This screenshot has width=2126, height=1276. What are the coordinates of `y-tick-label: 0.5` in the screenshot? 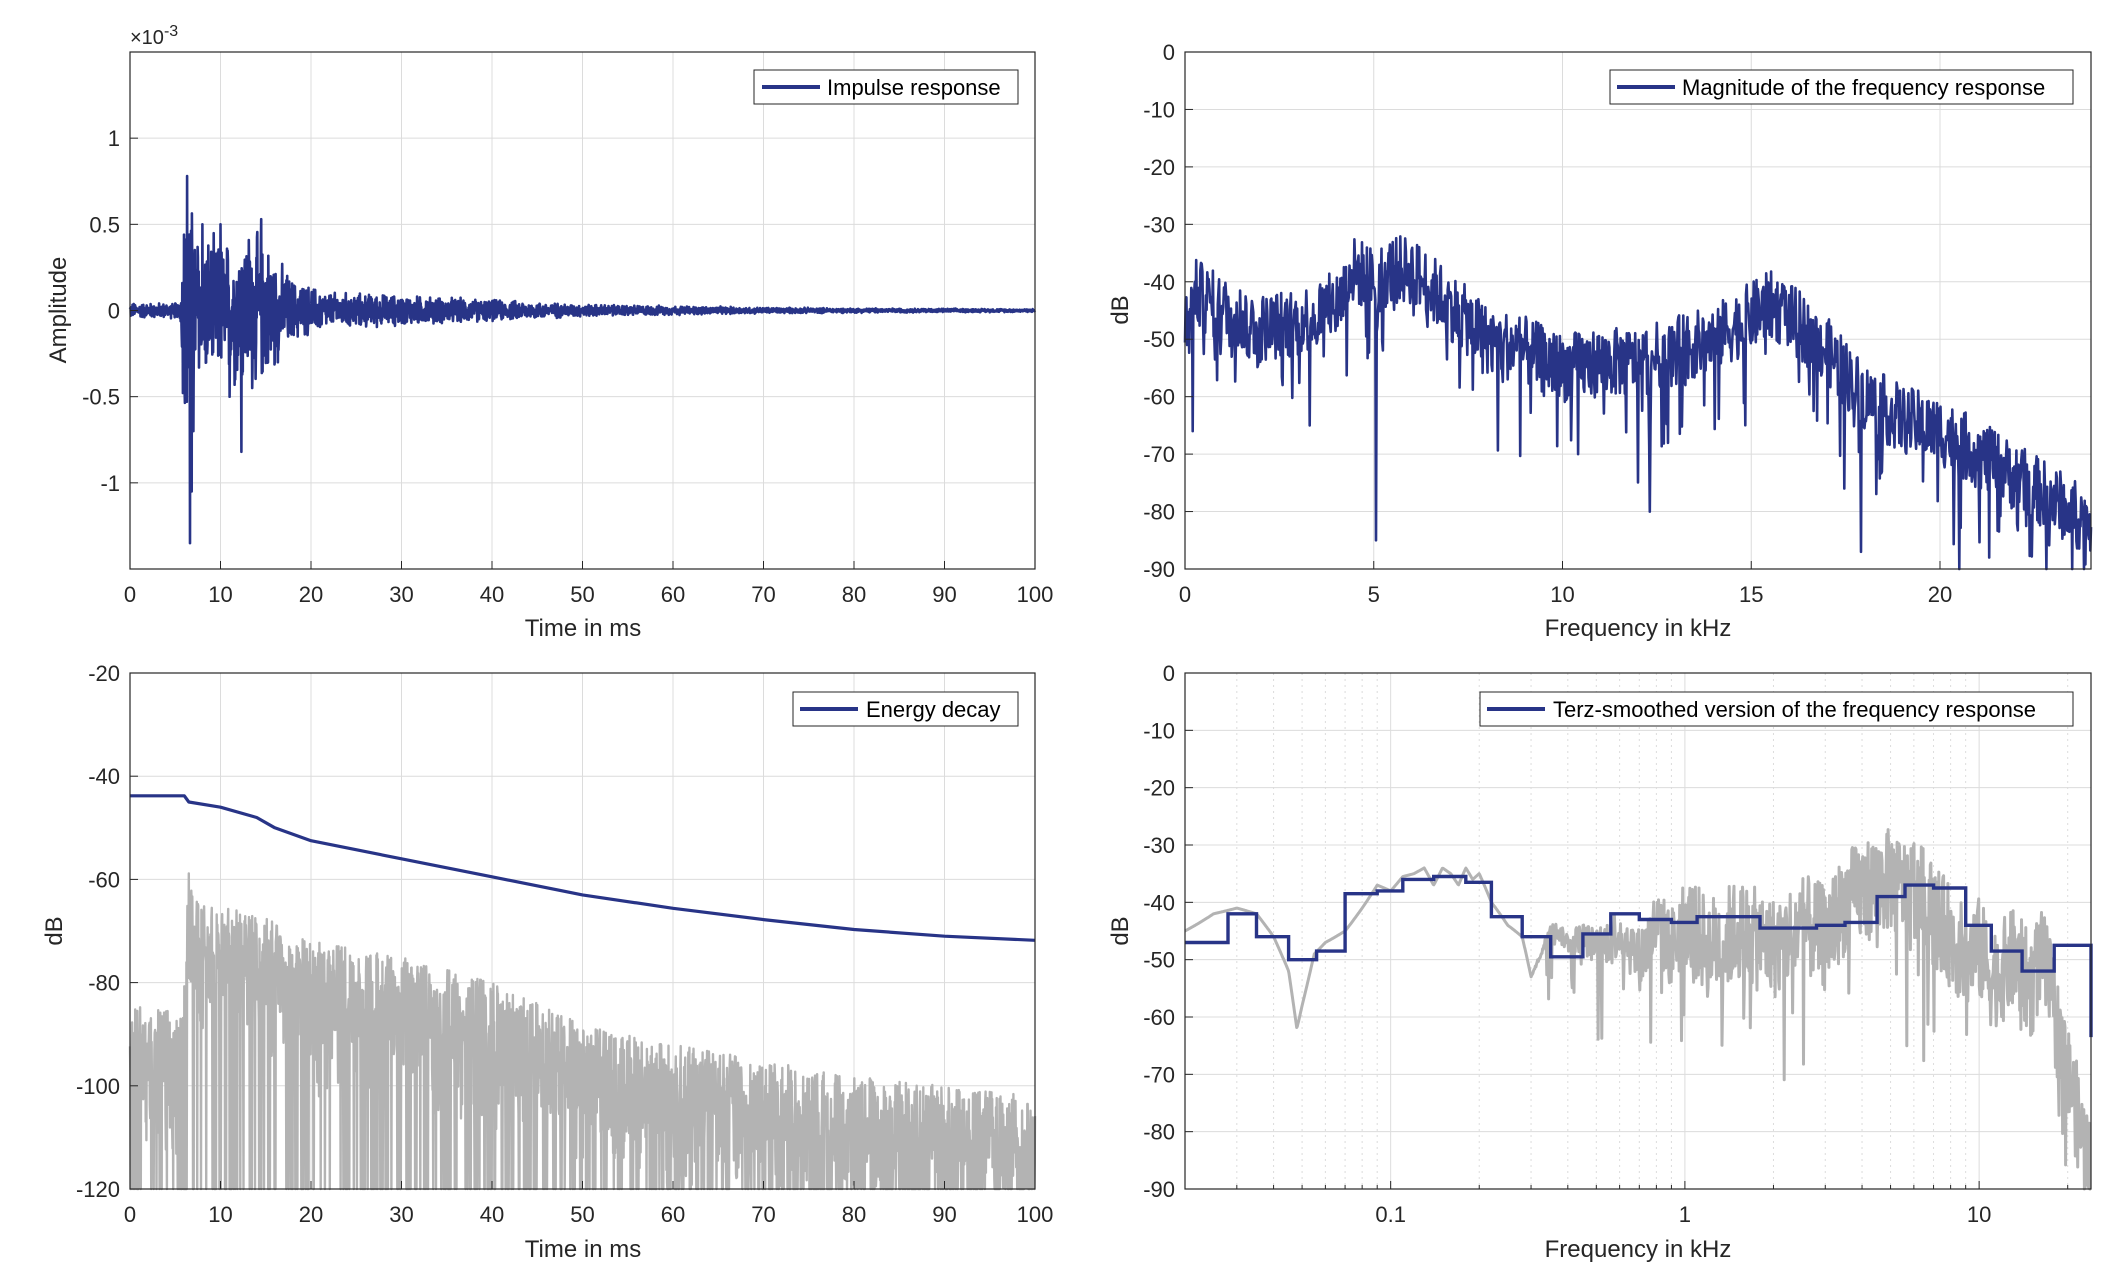 It's located at (104, 224).